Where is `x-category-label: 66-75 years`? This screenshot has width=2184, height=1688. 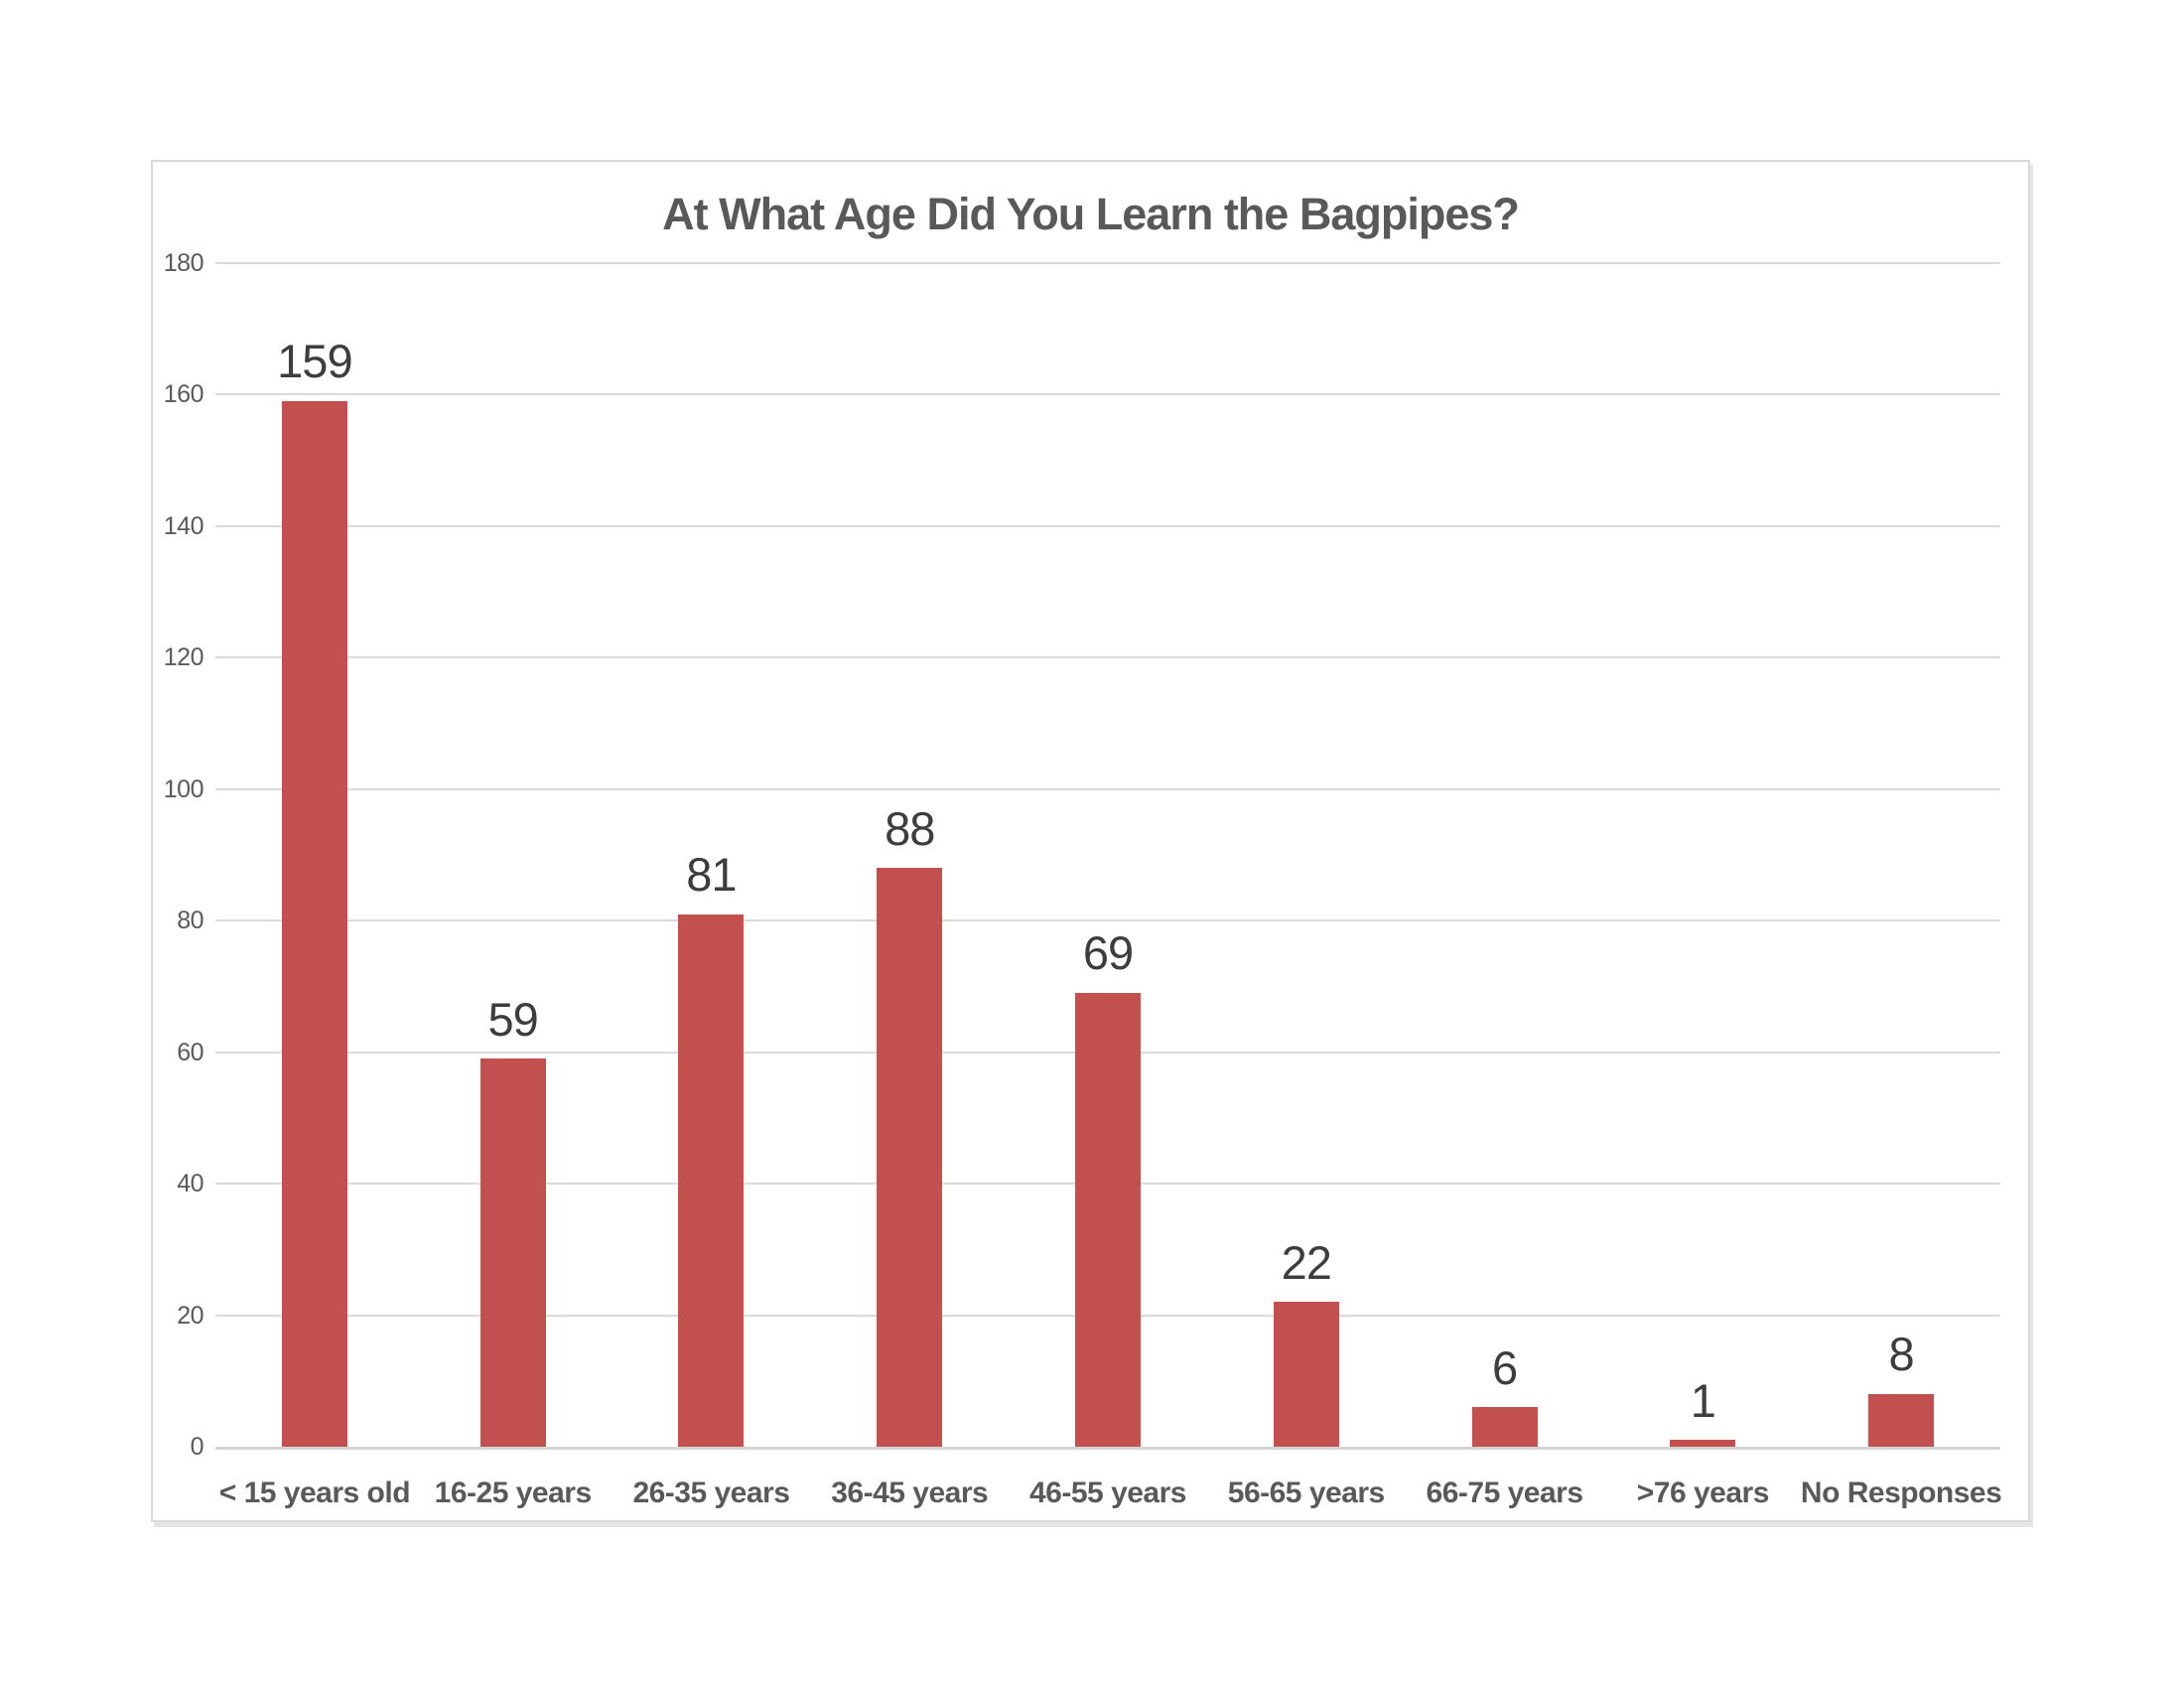 x-category-label: 66-75 years is located at coordinates (1504, 1493).